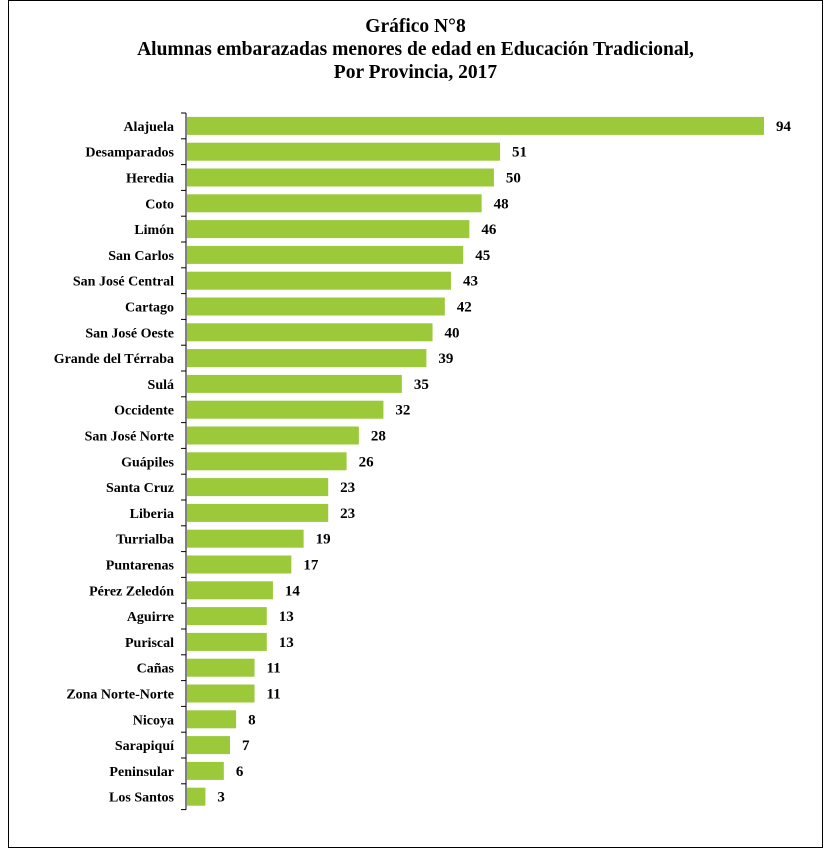 The width and height of the screenshot is (825, 849). Describe the element at coordinates (378, 437) in the screenshot. I see `value-label: 28` at that location.